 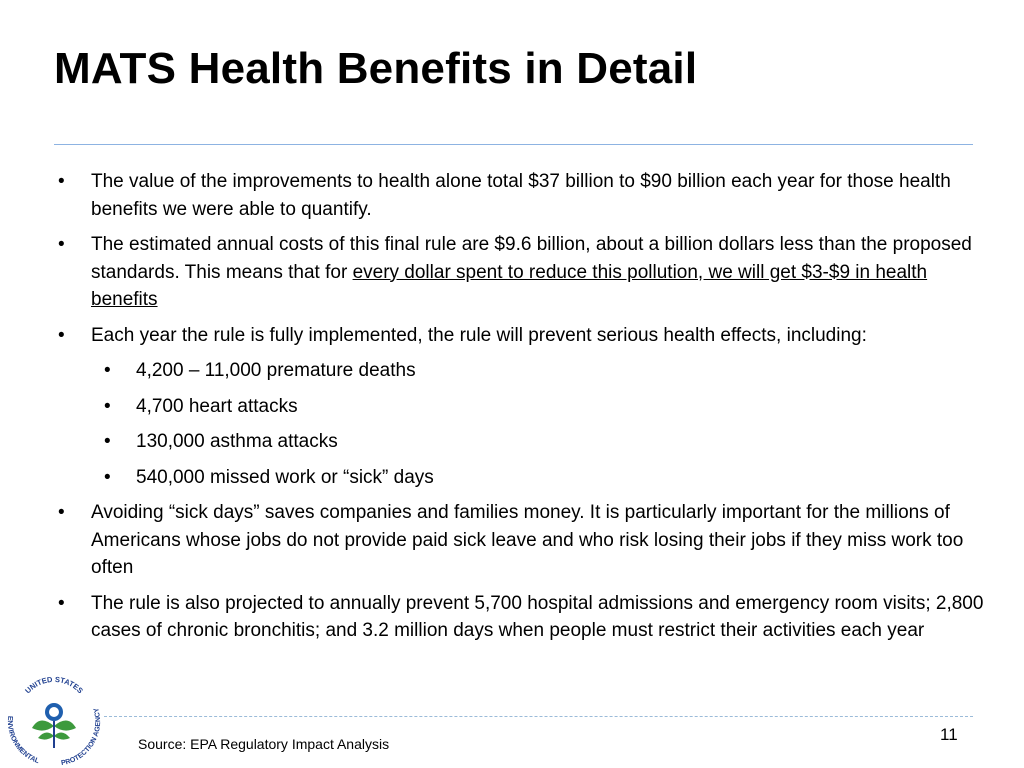 I want to click on page-number: 11, so click(x=949, y=734).